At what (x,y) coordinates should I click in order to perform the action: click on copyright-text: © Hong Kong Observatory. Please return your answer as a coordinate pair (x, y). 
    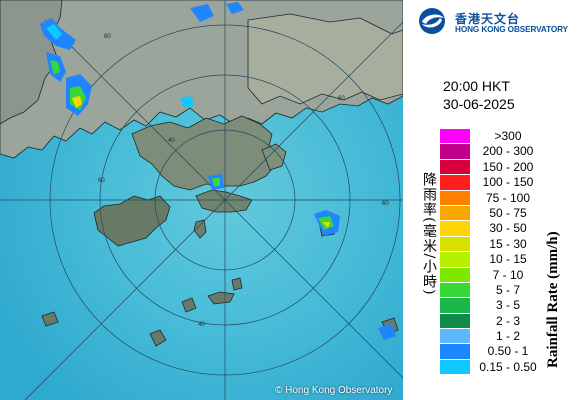
    Looking at the image, I should click on (334, 390).